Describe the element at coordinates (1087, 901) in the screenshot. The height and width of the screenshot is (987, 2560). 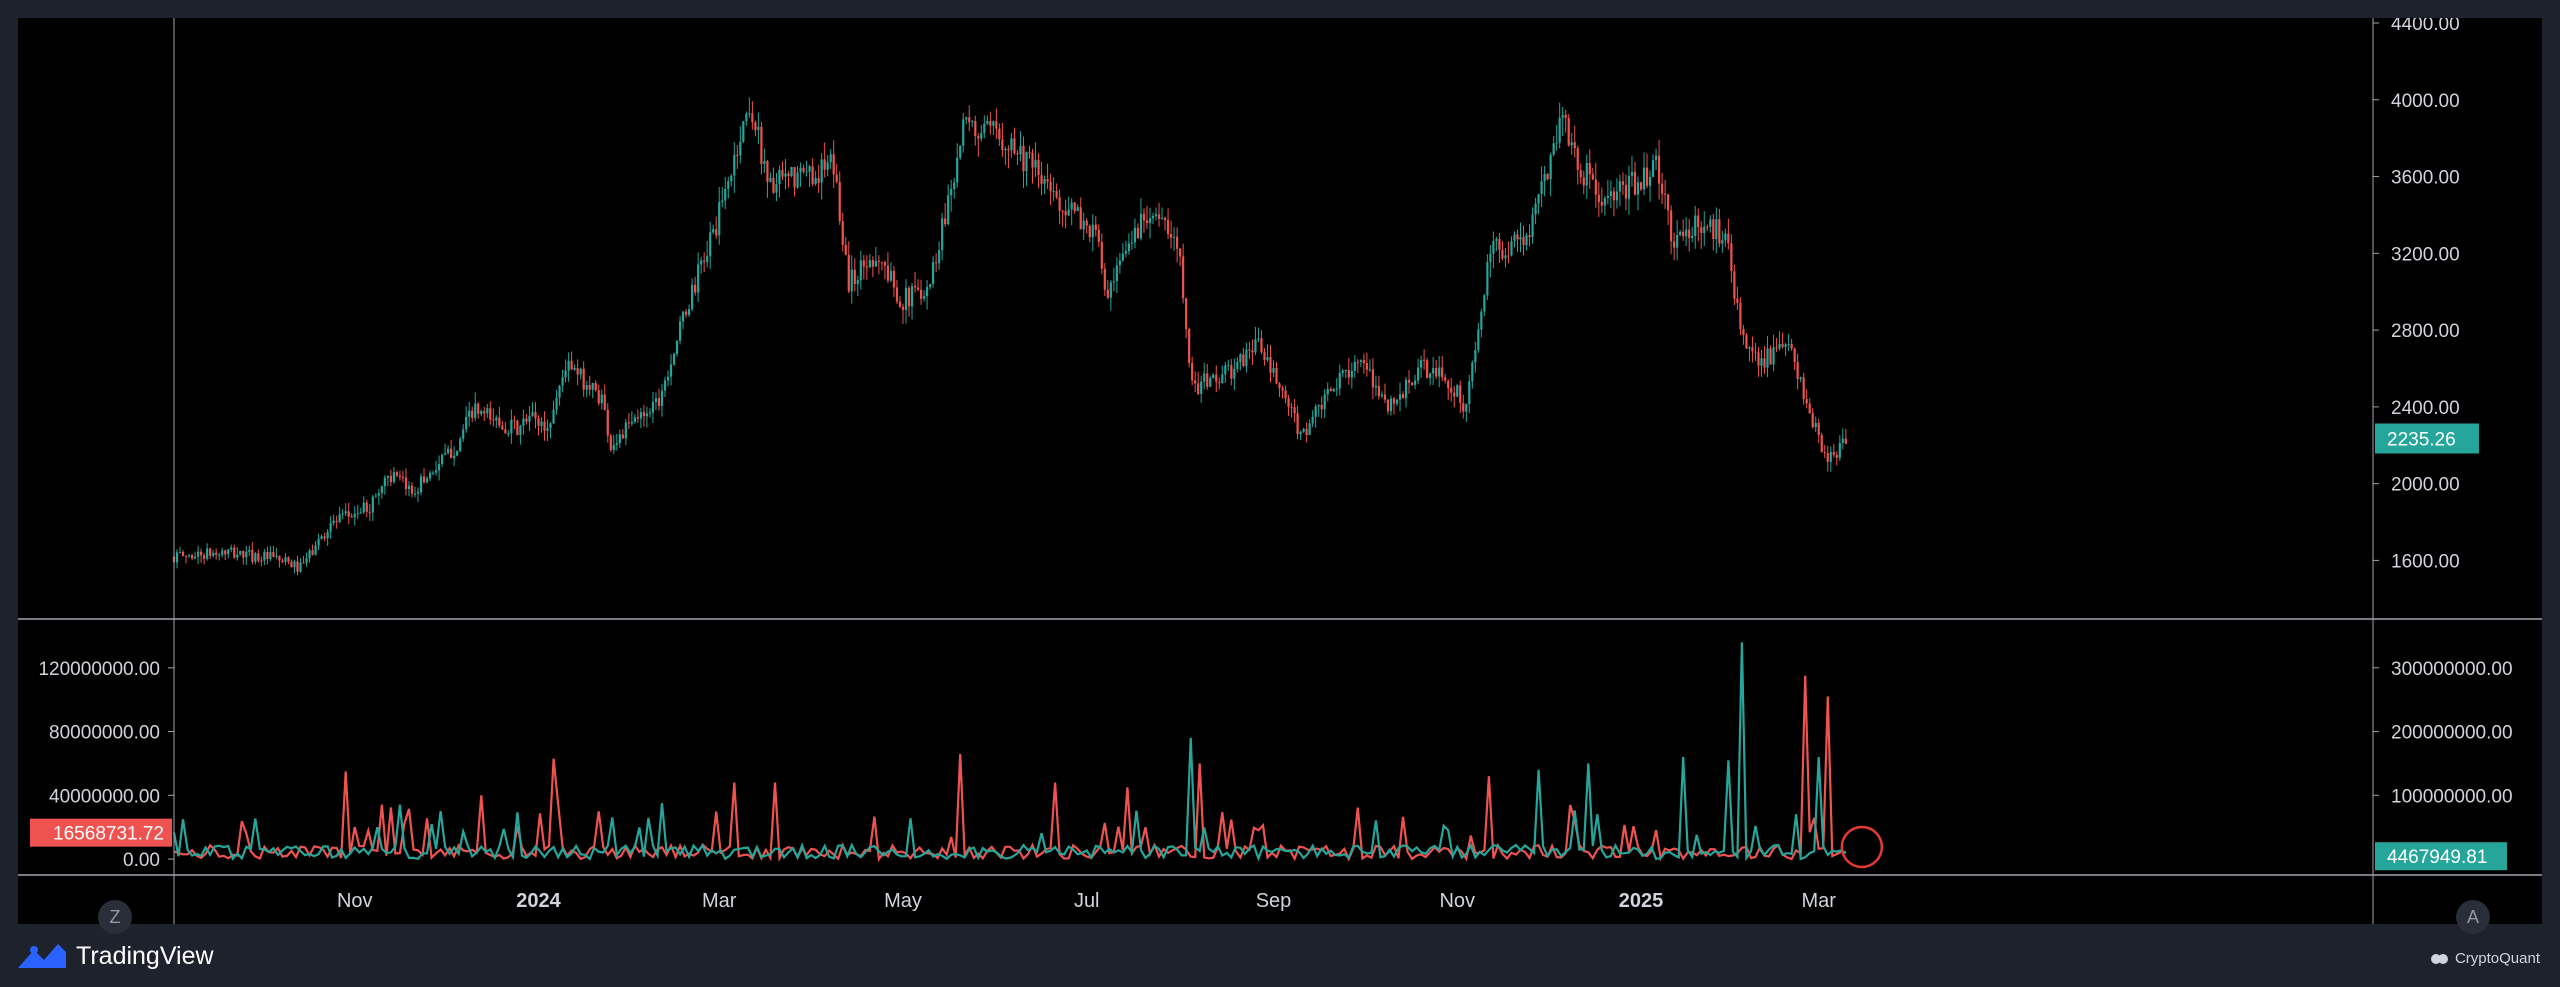
I see `time-axis-label: Jul` at that location.